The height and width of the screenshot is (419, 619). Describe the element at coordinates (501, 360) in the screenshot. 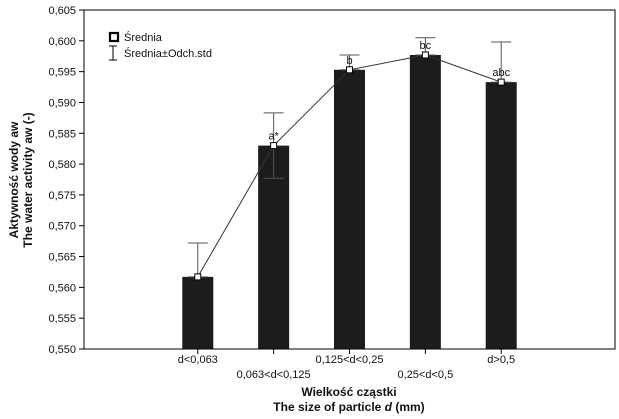

I see `x-tick-label: d>0,5` at that location.